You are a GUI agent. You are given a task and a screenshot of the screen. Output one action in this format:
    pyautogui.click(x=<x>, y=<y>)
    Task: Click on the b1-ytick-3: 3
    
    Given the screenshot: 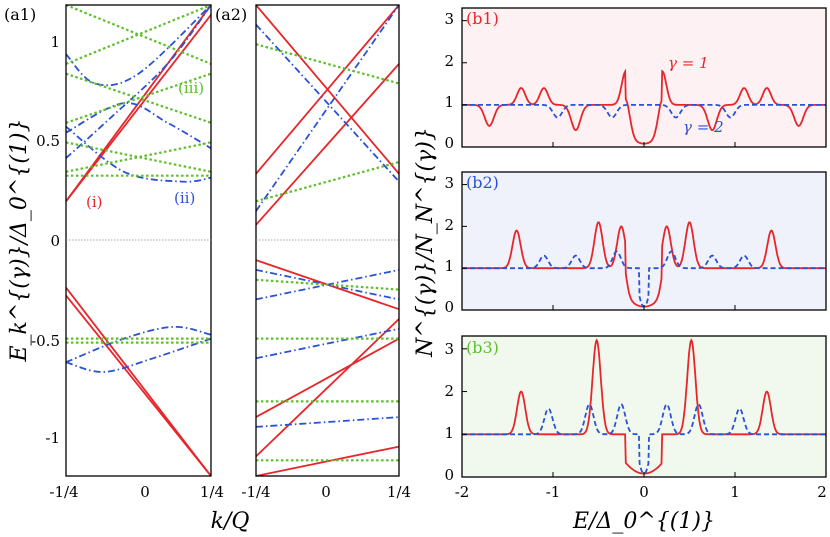 What is the action you would take?
    pyautogui.click(x=449, y=19)
    